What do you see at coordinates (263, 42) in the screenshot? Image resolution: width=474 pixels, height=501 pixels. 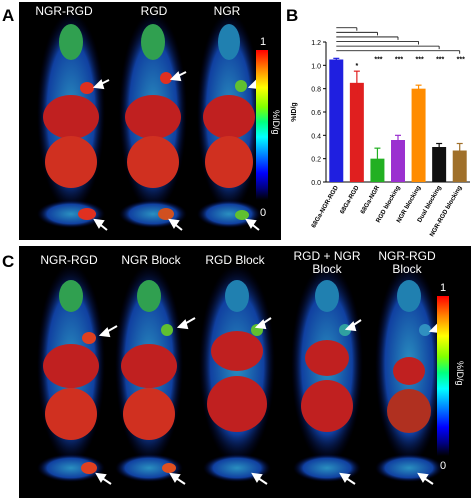 I see `colorbar-a-max: 1` at bounding box center [263, 42].